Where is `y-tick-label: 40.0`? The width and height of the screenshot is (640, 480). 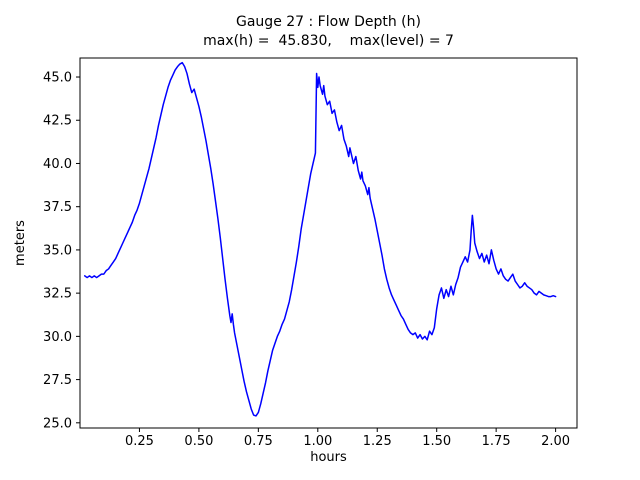 y-tick-label: 40.0 is located at coordinates (57, 164).